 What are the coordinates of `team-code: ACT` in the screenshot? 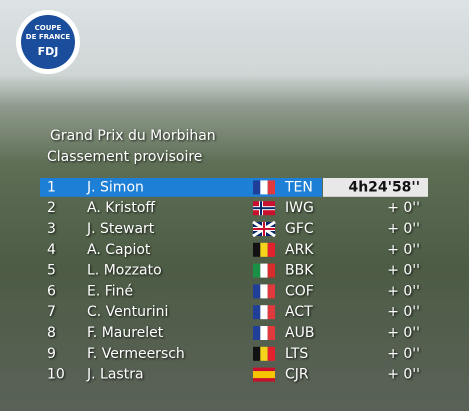 It's located at (299, 312).